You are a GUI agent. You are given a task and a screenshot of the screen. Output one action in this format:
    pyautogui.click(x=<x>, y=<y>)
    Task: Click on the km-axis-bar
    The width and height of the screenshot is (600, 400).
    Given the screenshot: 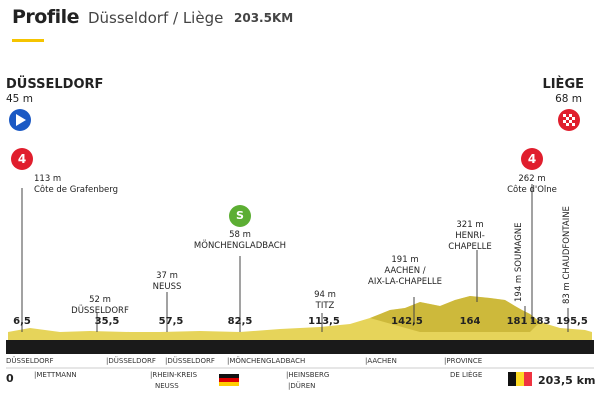 What is the action you would take?
    pyautogui.click(x=300, y=347)
    